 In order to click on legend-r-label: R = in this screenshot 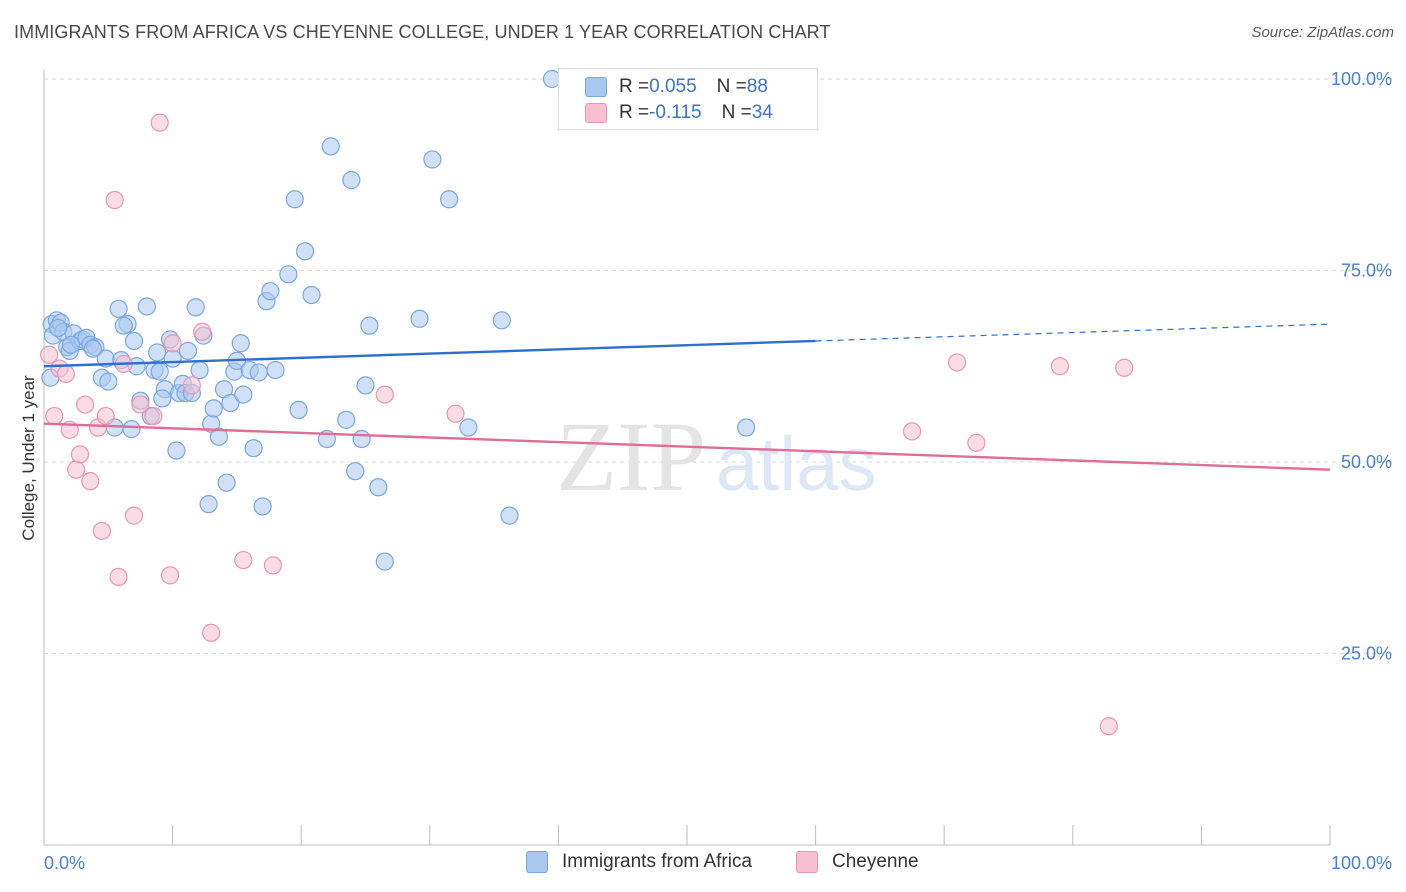, I will do `click(634, 86)`.